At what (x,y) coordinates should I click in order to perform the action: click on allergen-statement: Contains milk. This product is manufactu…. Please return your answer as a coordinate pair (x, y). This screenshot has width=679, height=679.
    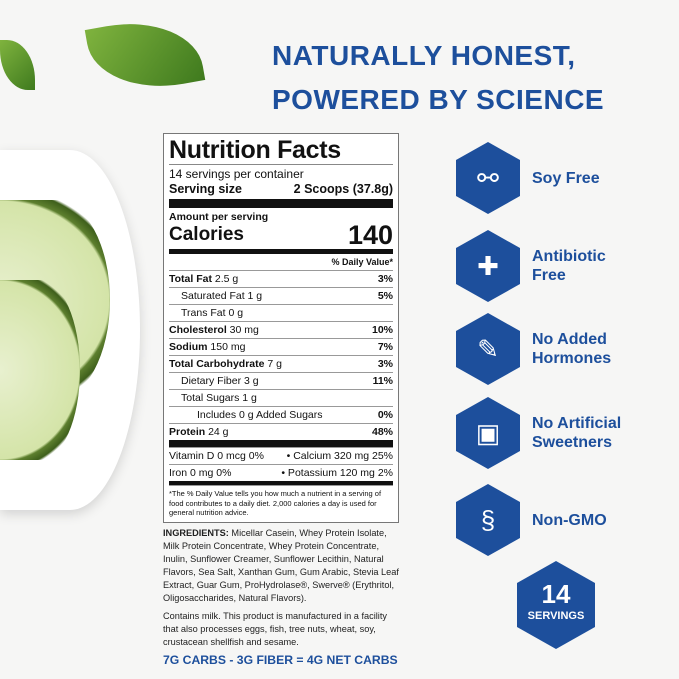
    Looking at the image, I should click on (275, 628).